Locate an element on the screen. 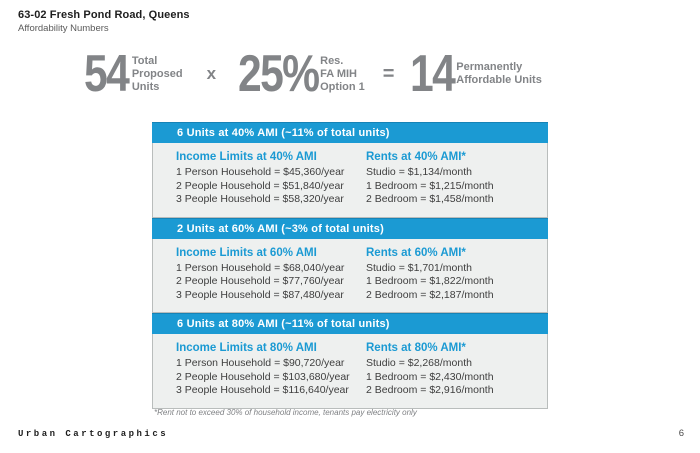  income-heading: Income Limits at 40% AMI is located at coordinates (246, 157).